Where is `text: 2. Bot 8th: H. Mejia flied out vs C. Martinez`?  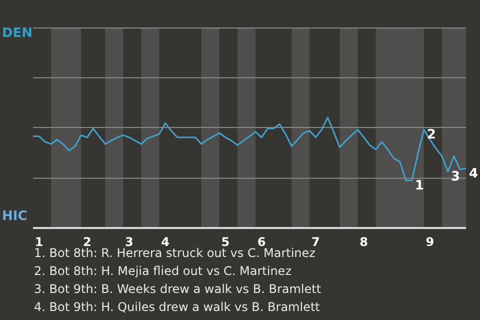 text: 2. Bot 8th: H. Mejia flied out vs C. Martinez is located at coordinates (163, 271).